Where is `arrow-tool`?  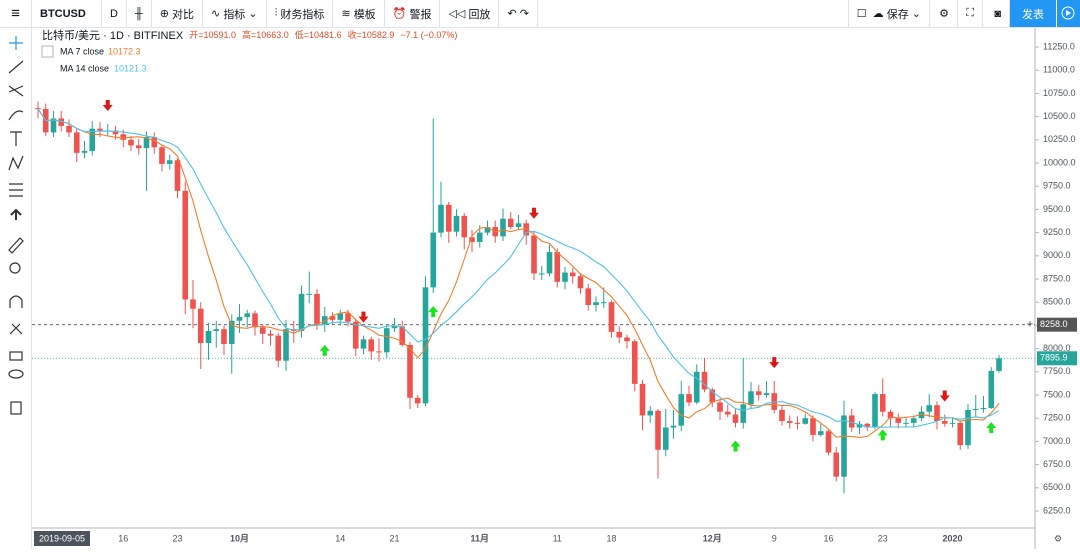 arrow-tool is located at coordinates (16, 214).